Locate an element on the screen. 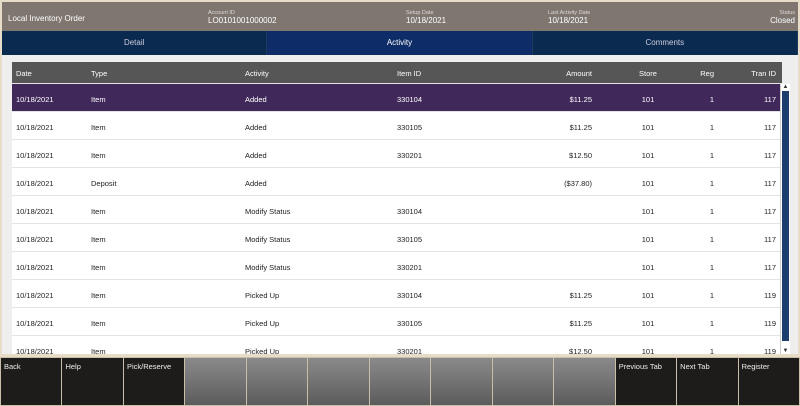 The image size is (800, 406). tab-activity: Activity is located at coordinates (400, 45).